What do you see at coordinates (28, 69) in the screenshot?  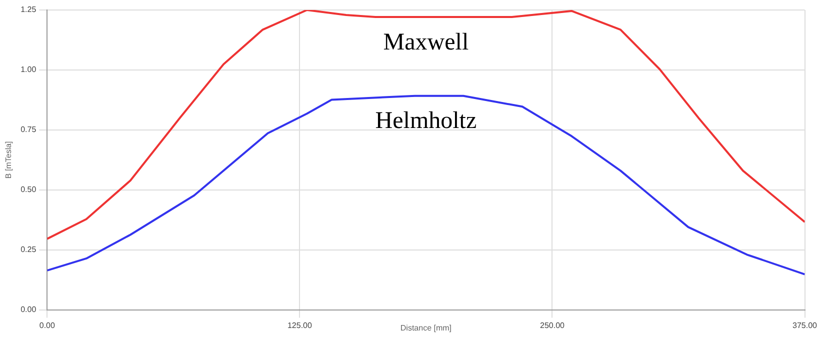 I see `y-tick-label: 1.00` at bounding box center [28, 69].